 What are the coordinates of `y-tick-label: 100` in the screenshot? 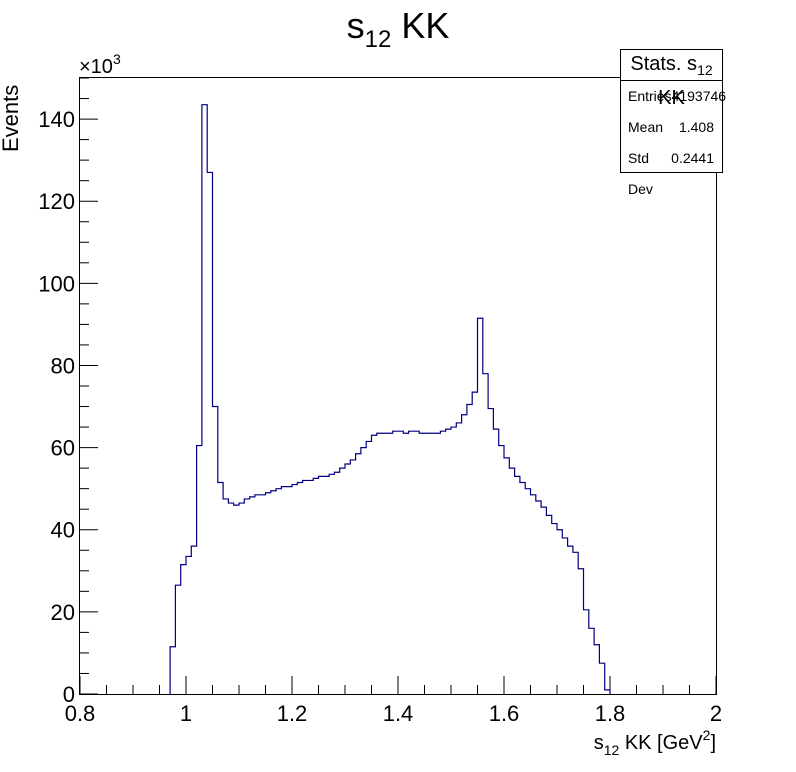 It's located at (56, 283).